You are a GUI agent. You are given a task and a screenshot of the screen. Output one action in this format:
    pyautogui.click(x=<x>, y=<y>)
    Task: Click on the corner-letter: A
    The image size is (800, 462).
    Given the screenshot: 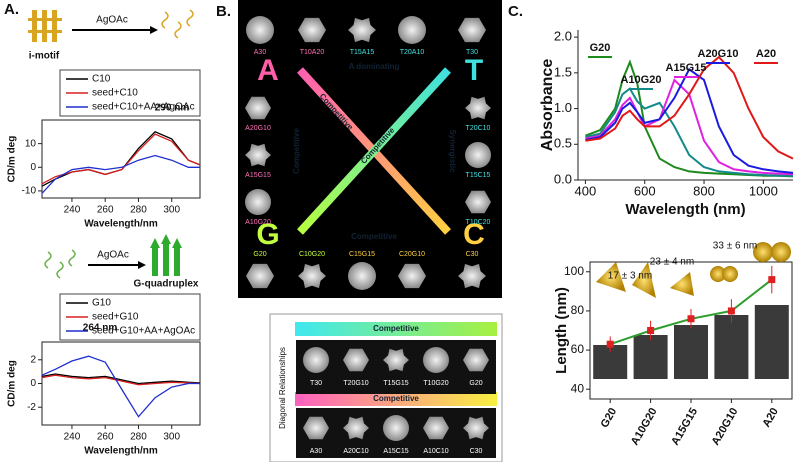 What is the action you would take?
    pyautogui.click(x=268, y=70)
    